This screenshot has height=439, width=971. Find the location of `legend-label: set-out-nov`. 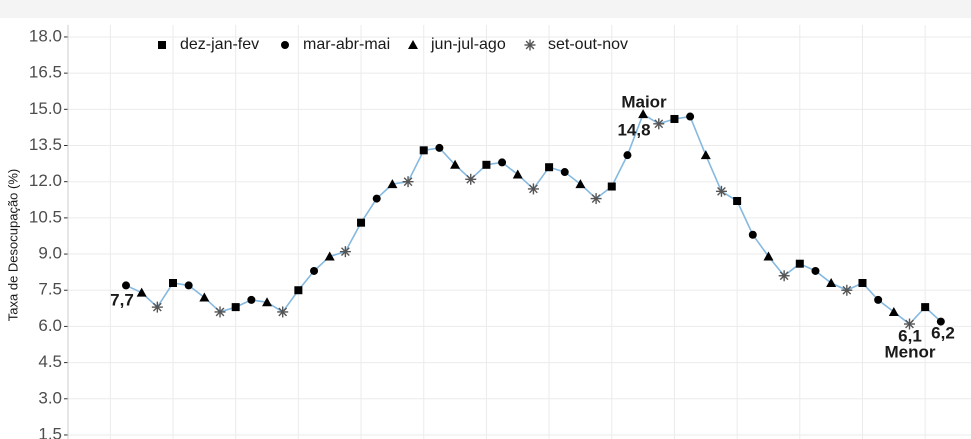

legend-label: set-out-nov is located at coordinates (588, 44).